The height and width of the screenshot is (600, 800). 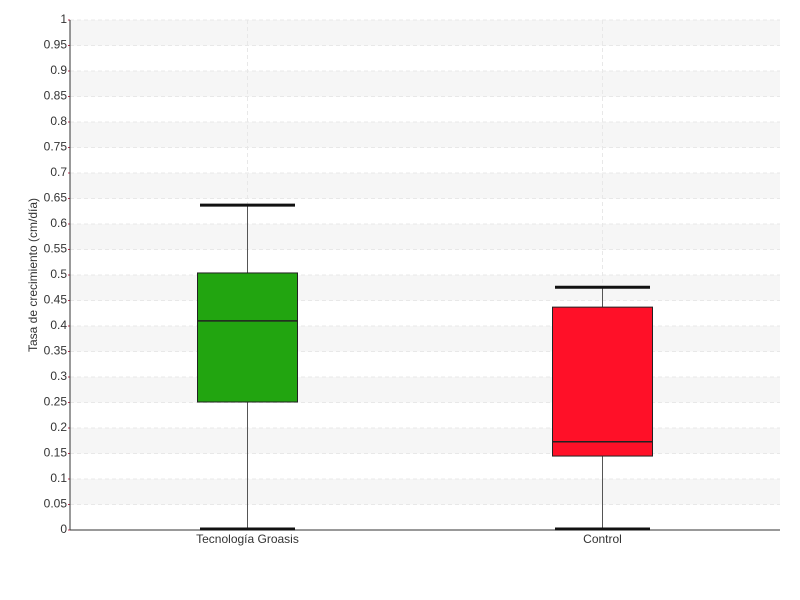 I want to click on y-tick-label: 0.35, so click(x=56, y=351).